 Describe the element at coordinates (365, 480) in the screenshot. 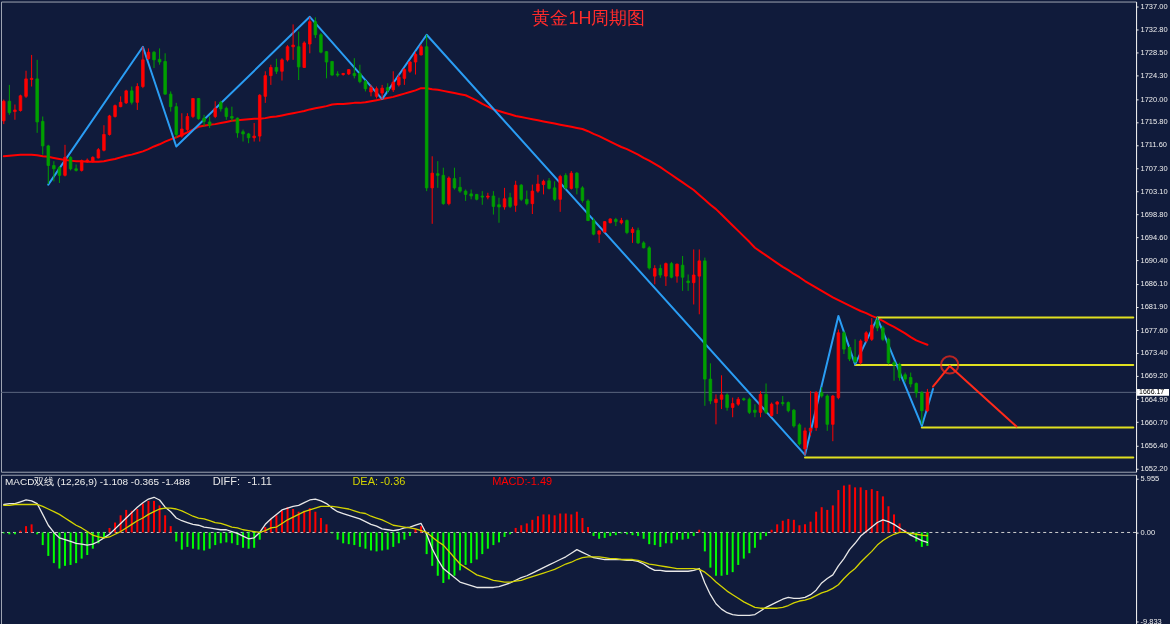

I see `text: DEA:` at that location.